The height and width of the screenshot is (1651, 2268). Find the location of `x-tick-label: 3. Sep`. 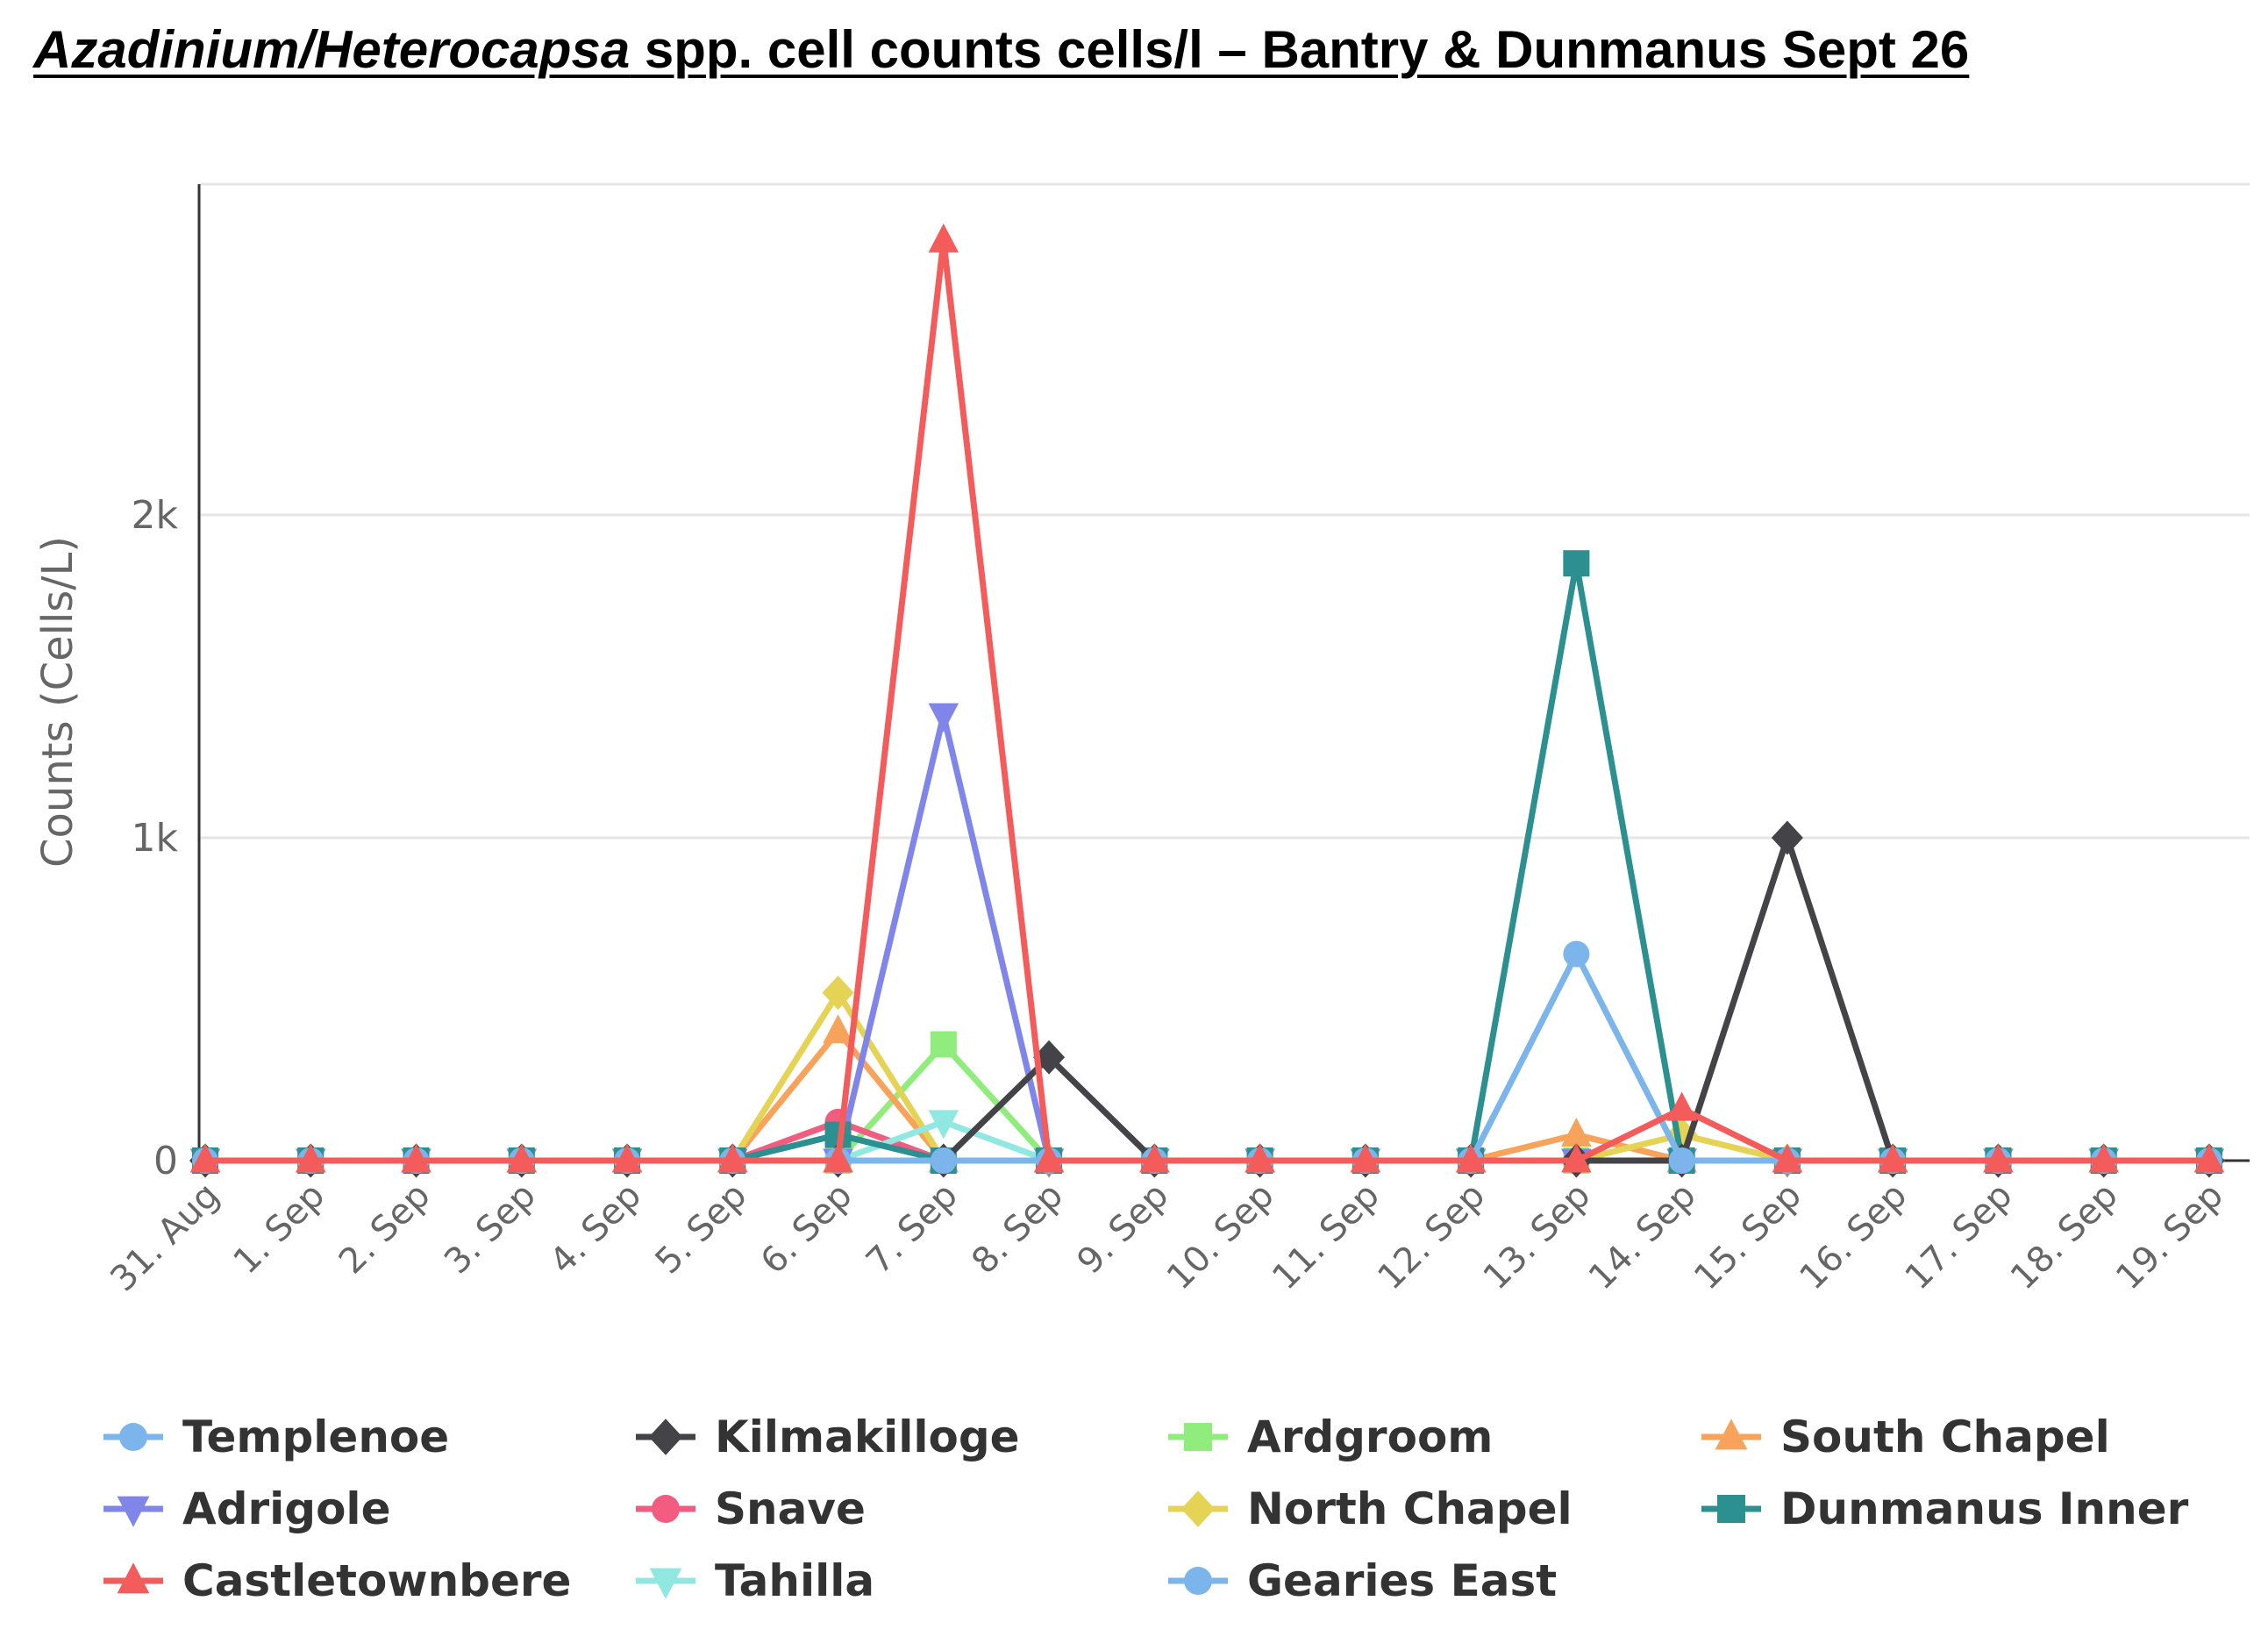

x-tick-label: 3. Sep is located at coordinates (490, 1230).